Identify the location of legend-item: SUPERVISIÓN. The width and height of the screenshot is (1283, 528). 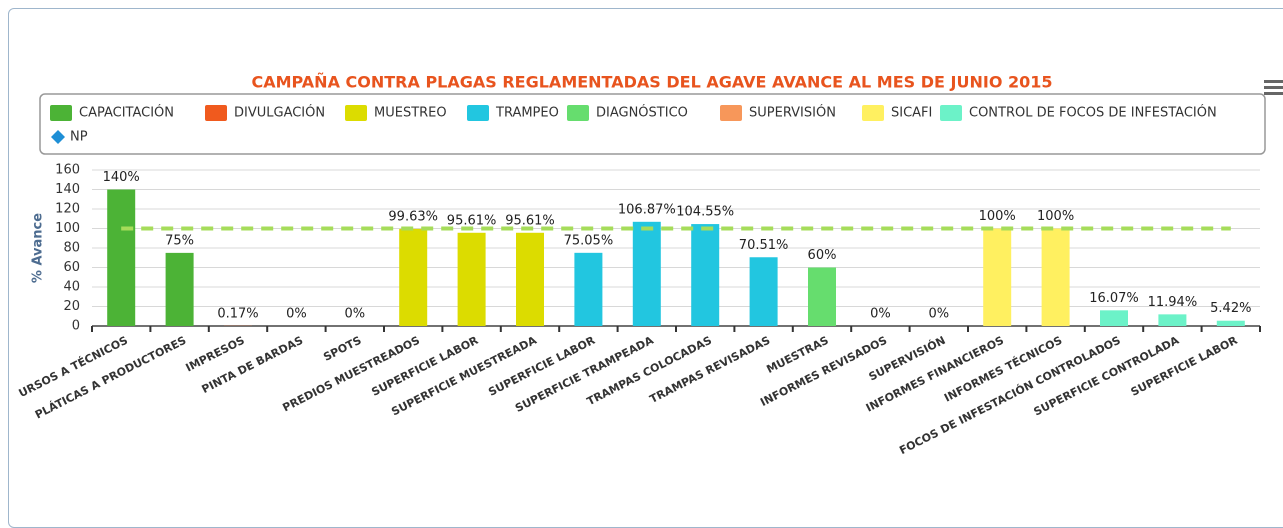
(778, 113).